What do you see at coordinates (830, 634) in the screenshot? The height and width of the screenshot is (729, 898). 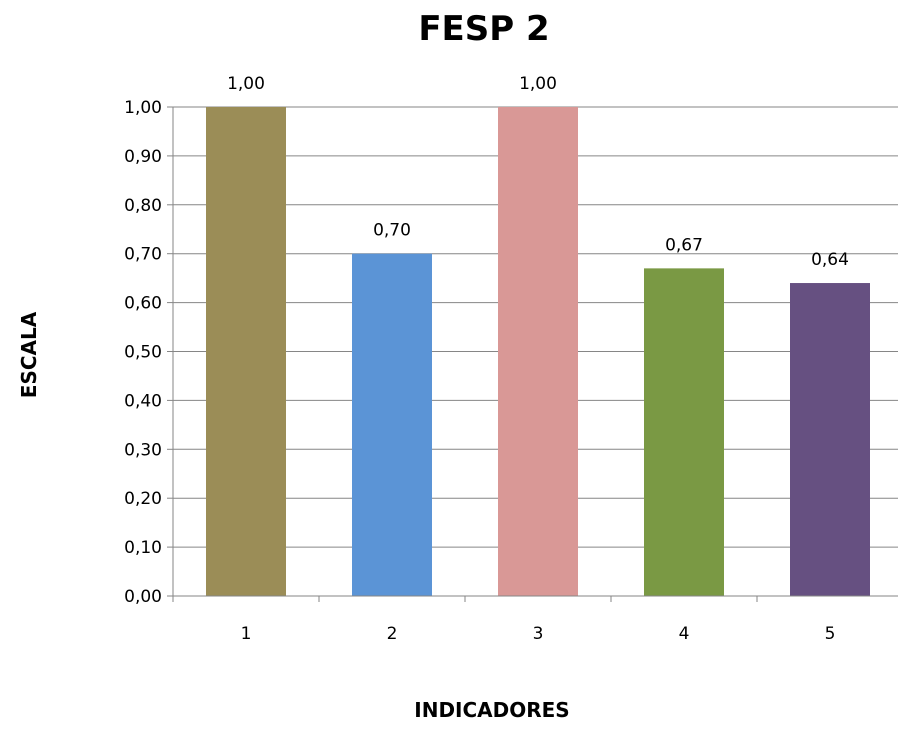 I see `x-tick-label: 5` at bounding box center [830, 634].